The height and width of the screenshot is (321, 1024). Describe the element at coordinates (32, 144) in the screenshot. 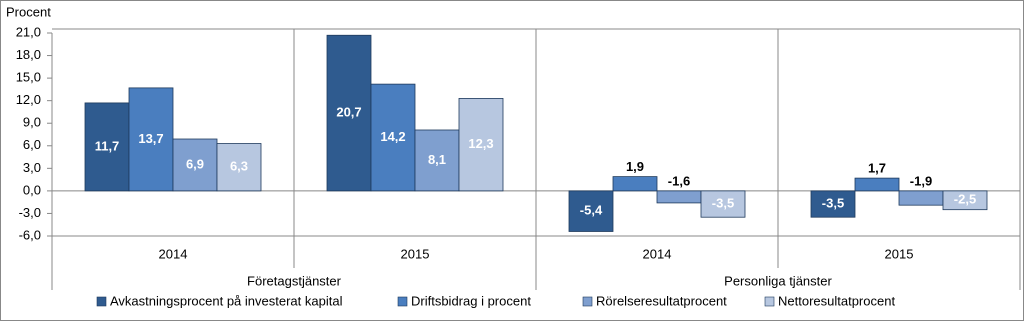

I see `y-tick-label: 6,0` at that location.